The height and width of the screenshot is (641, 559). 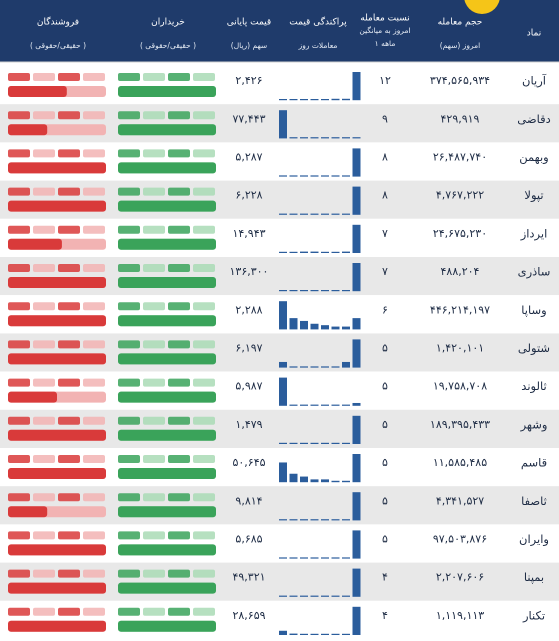 I want to click on symbol: وایران, so click(x=534, y=539).